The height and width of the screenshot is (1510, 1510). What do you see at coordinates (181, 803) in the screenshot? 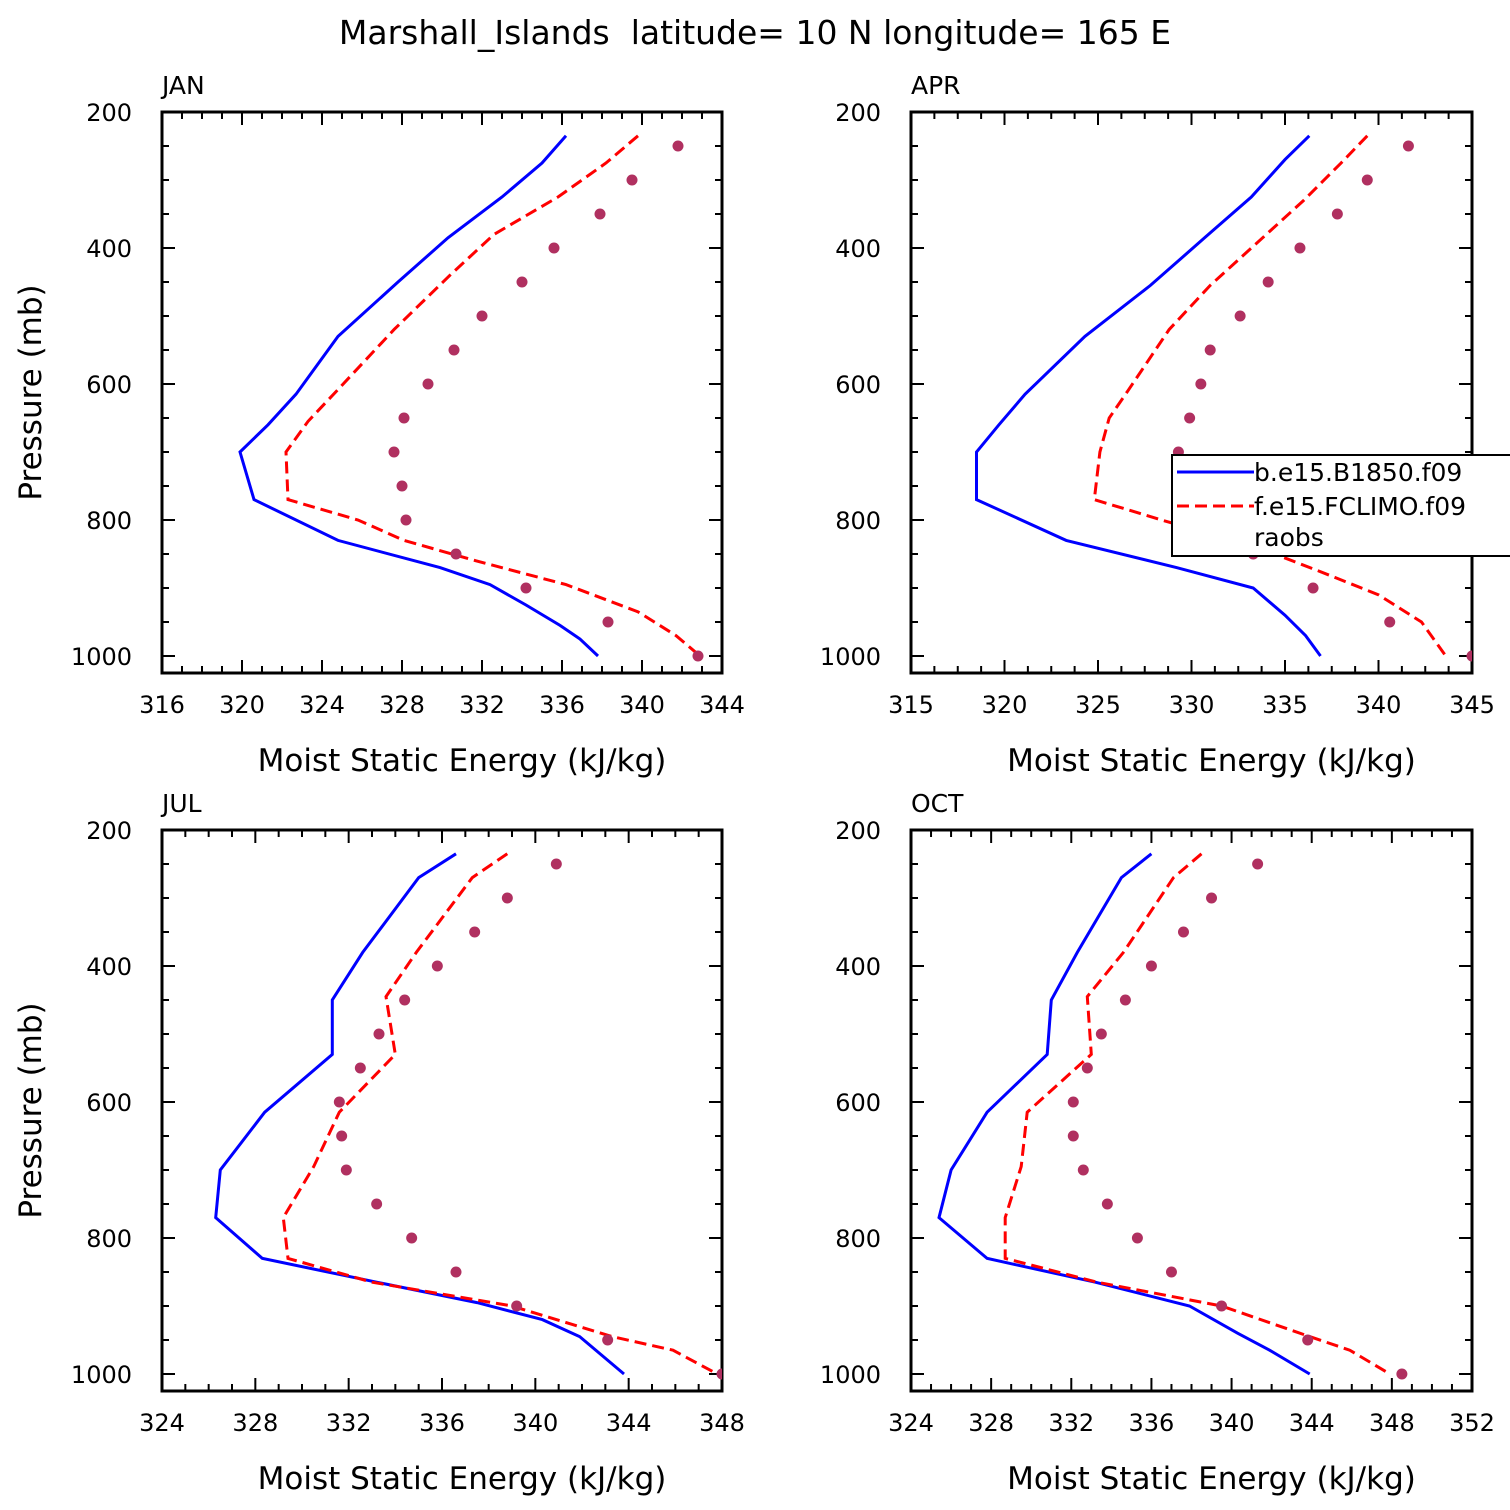
I see `panel-label: JUL` at bounding box center [181, 803].